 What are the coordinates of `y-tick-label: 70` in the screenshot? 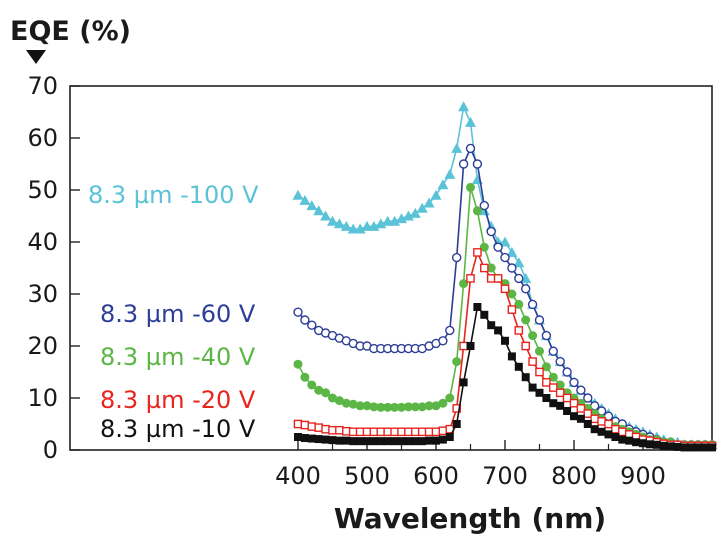 It's located at (42, 86).